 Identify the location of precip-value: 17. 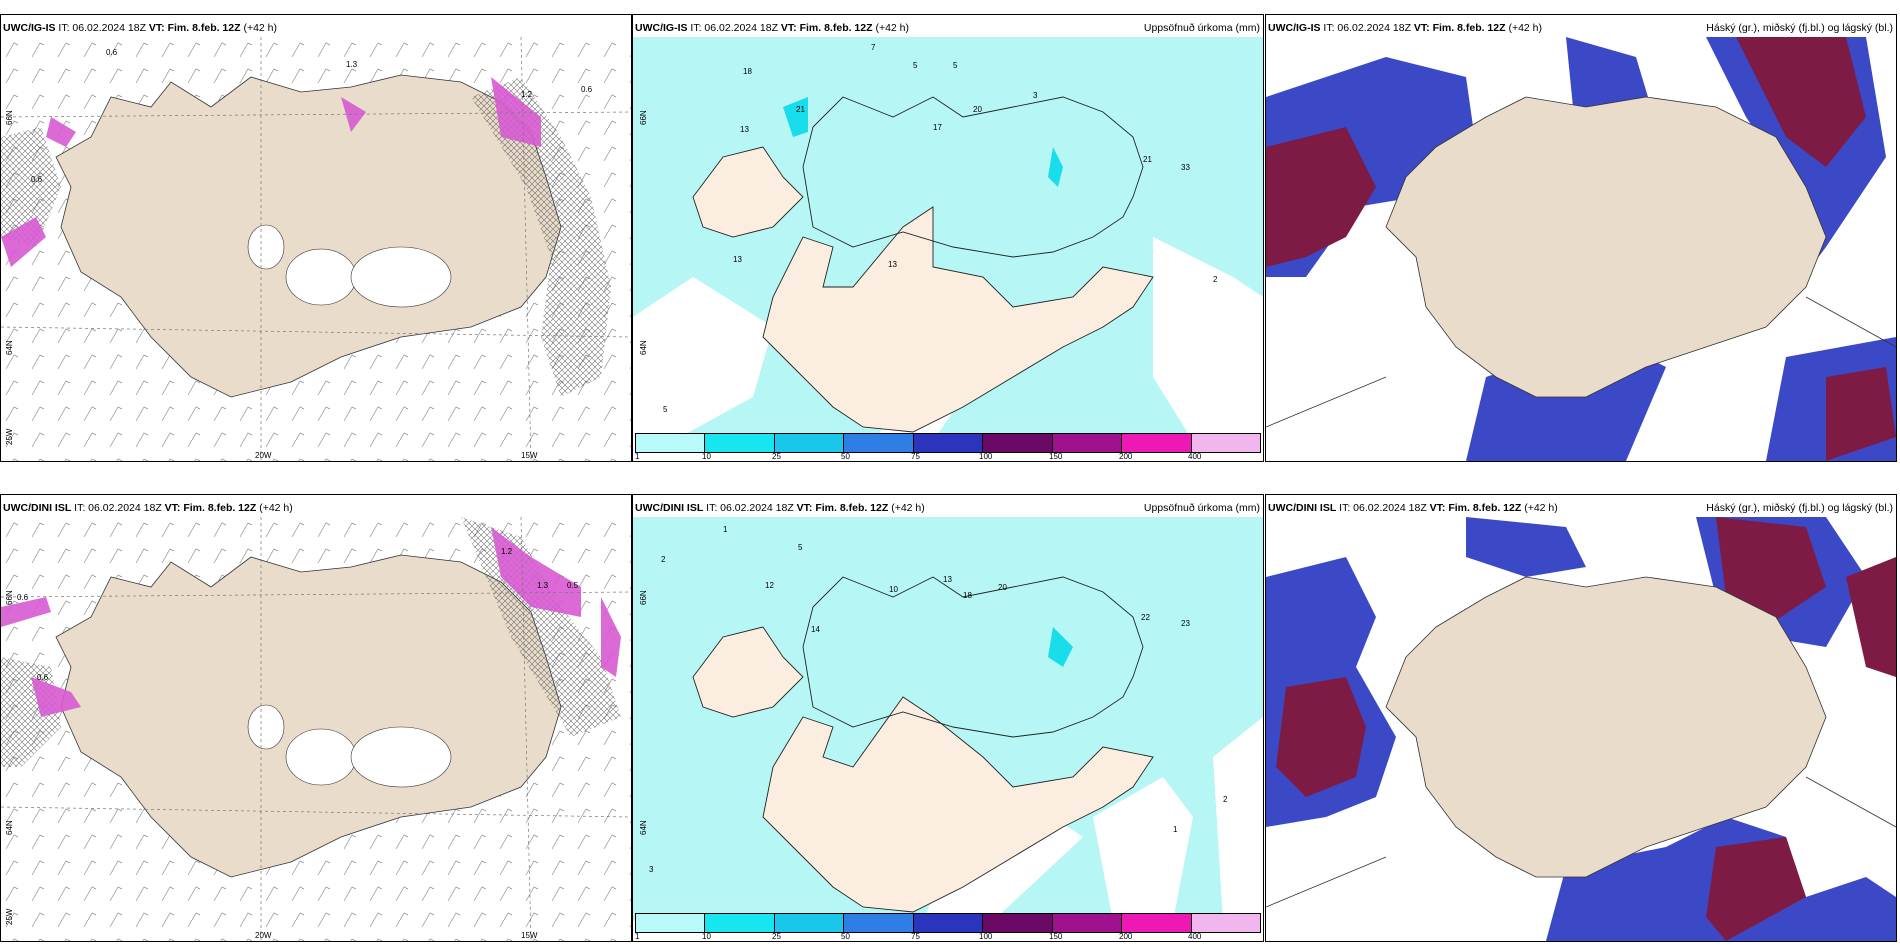
(937, 127).